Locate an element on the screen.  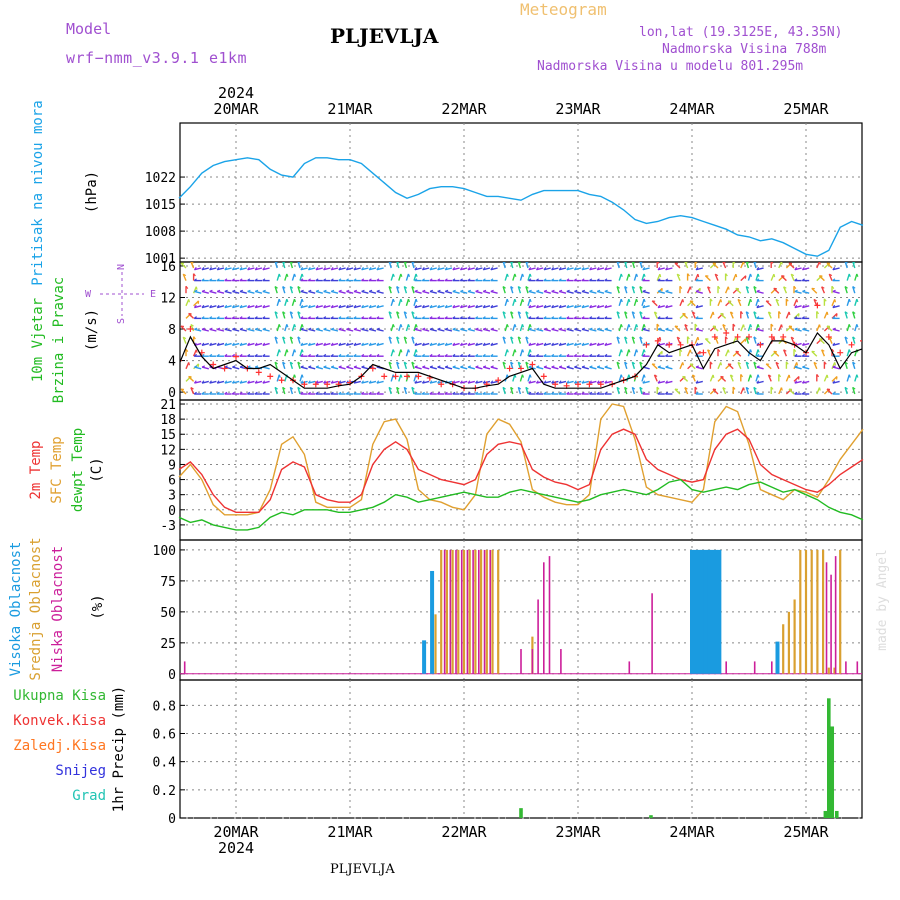
compass-icon: NSW E is located at coordinates (120, 294).